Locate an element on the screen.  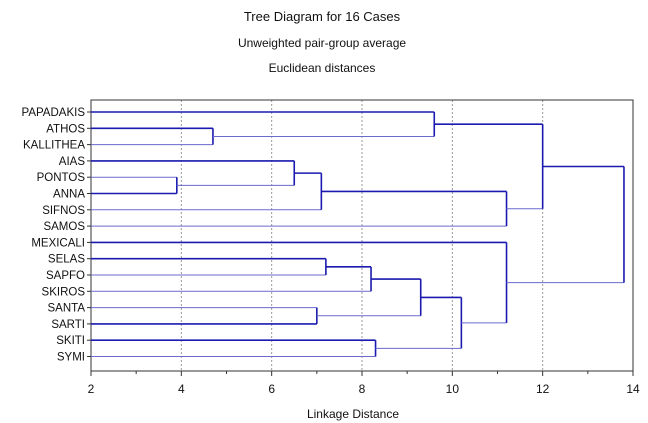
leaf-label: SAPFO is located at coordinates (65, 276).